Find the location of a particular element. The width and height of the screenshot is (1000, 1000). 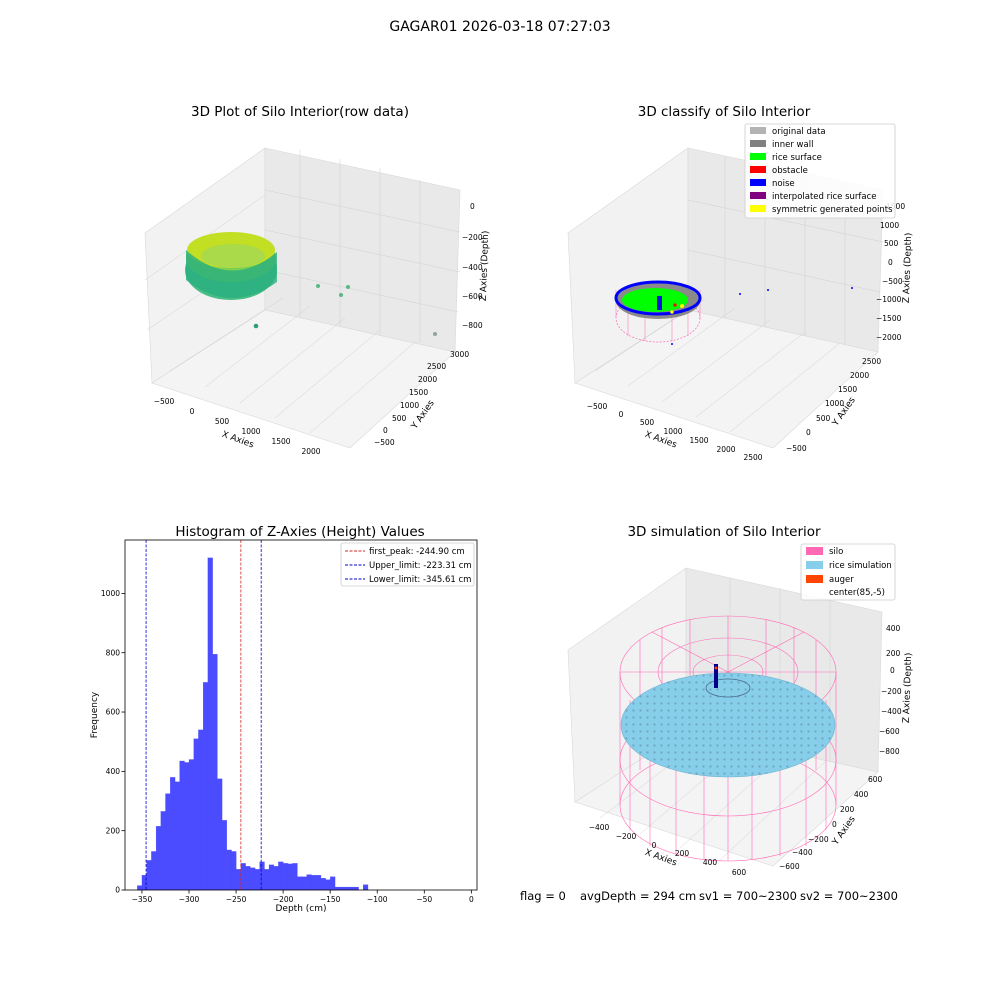

raw-point-cloud is located at coordinates (311, 284).